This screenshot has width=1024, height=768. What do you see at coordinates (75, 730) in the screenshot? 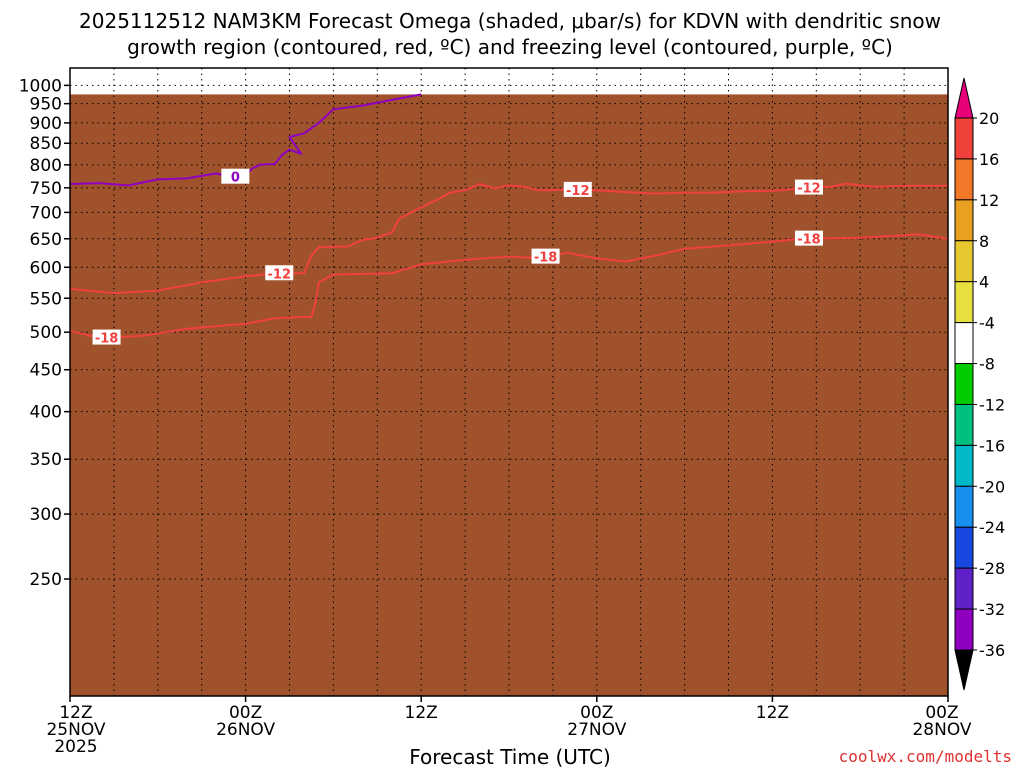
I see `x-tick-label-0-2: 25NOV` at bounding box center [75, 730].